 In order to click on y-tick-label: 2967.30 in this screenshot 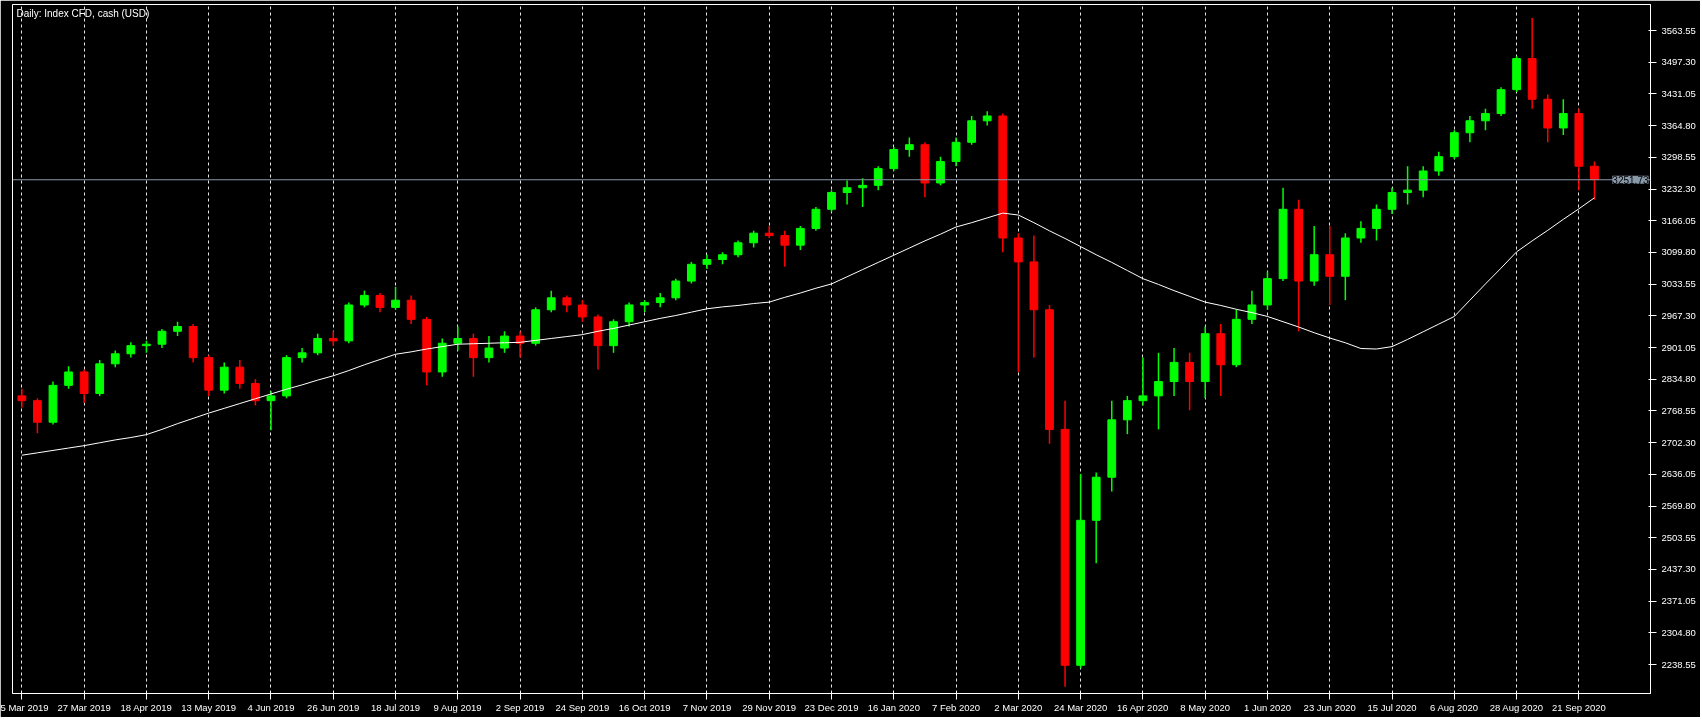, I will do `click(1678, 315)`.